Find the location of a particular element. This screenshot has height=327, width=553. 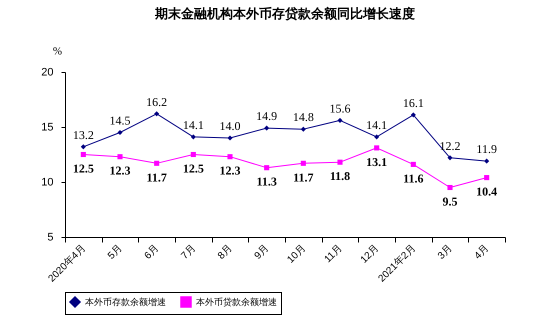

data-label: 11.3 is located at coordinates (266, 181).